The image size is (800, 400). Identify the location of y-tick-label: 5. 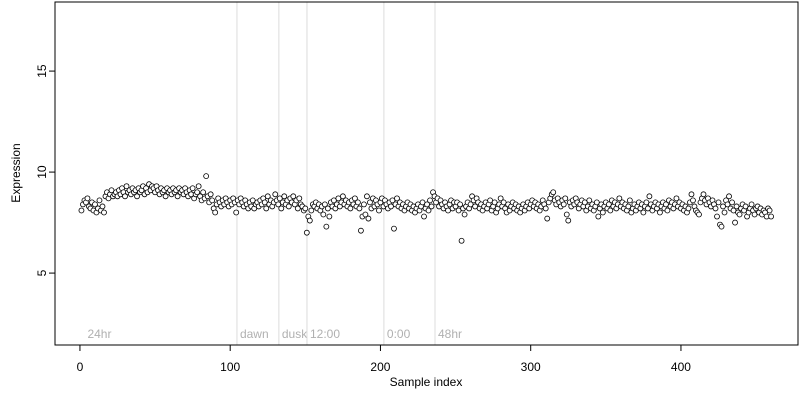
(42, 272).